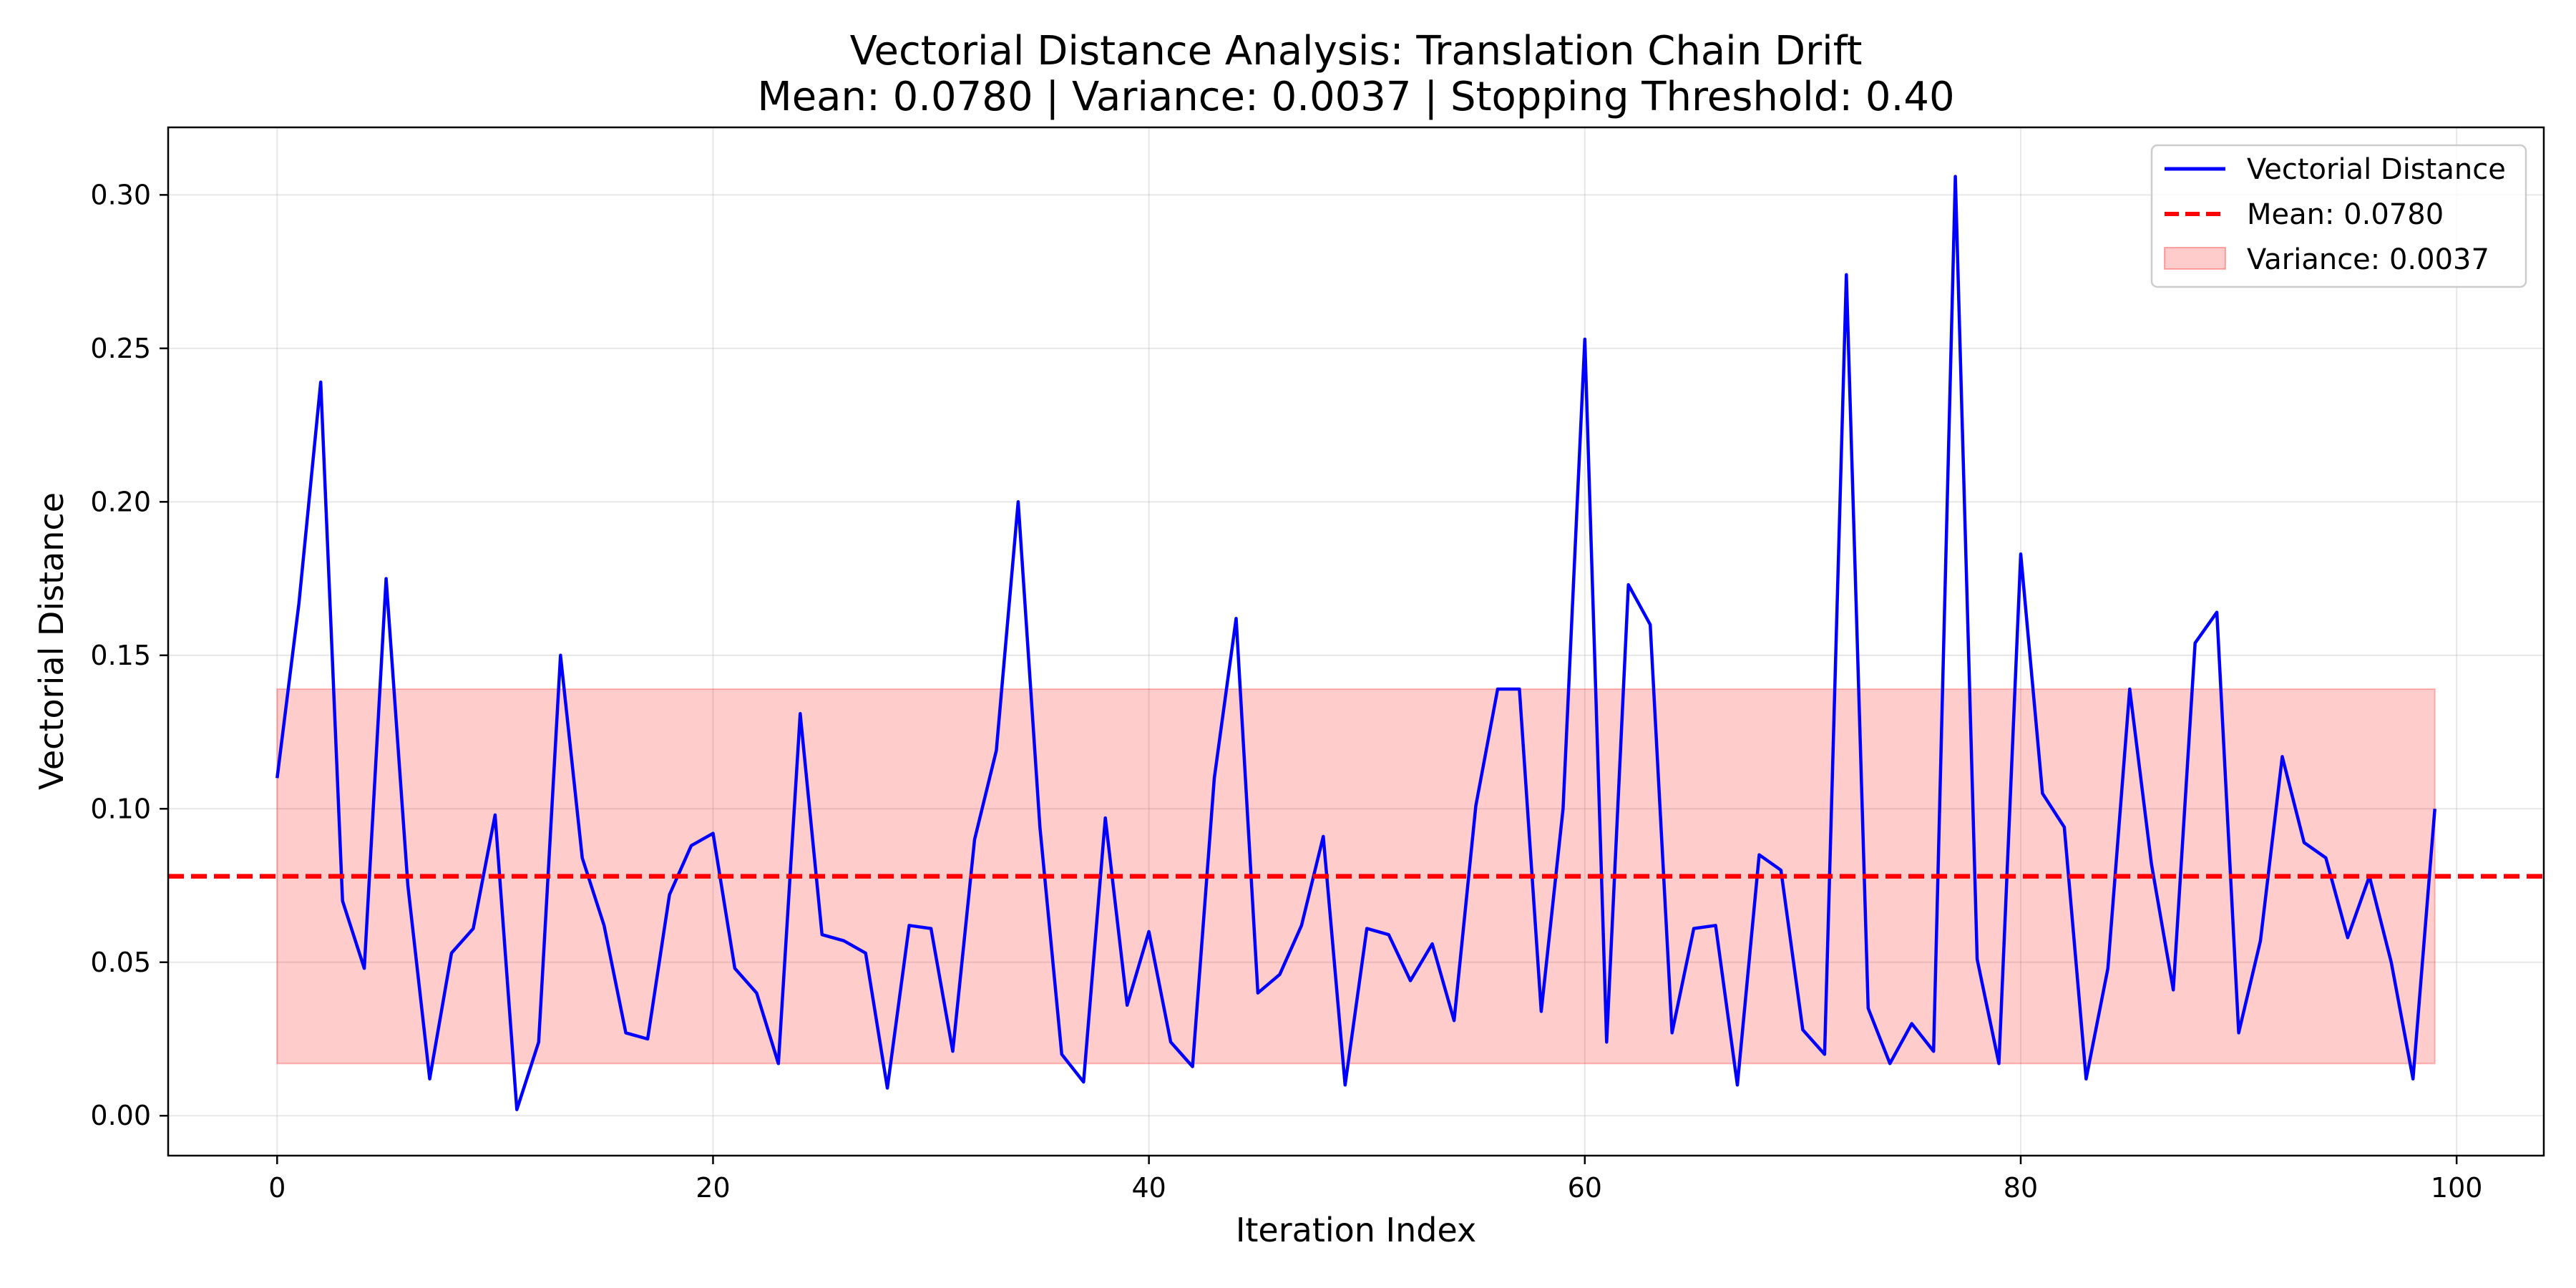  Describe the element at coordinates (2021, 1188) in the screenshot. I see `x-tick-label: 80` at that location.